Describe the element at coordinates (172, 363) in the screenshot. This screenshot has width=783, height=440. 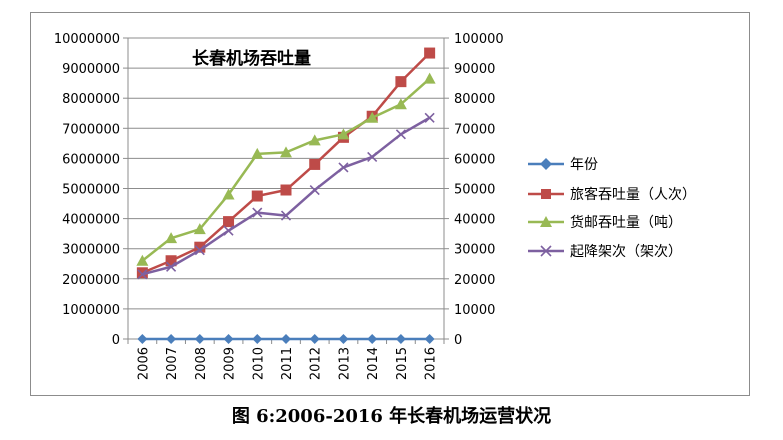
I see `x-axis-tick-label: 2007` at that location.